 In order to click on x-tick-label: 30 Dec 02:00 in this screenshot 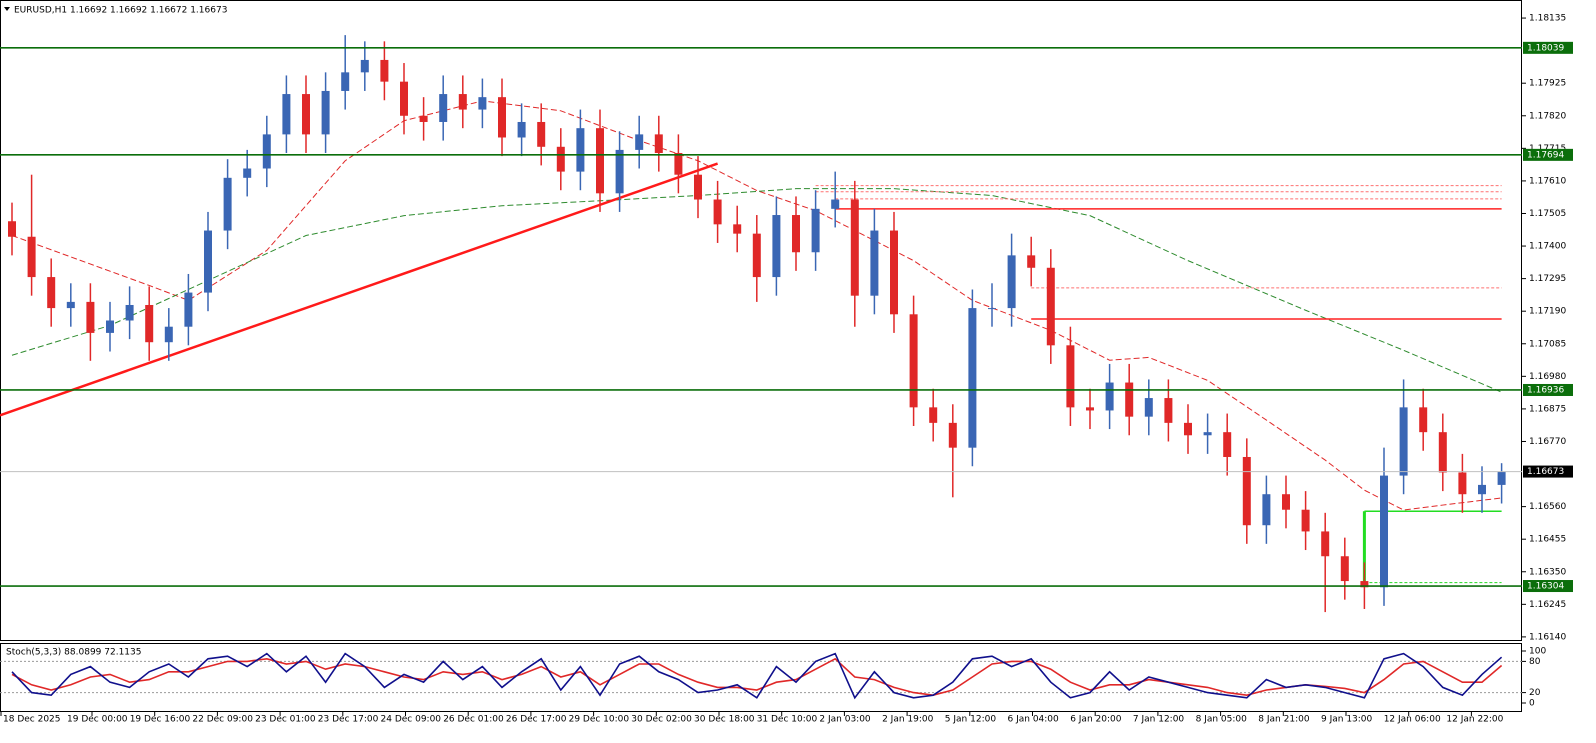, I will do `click(661, 720)`.